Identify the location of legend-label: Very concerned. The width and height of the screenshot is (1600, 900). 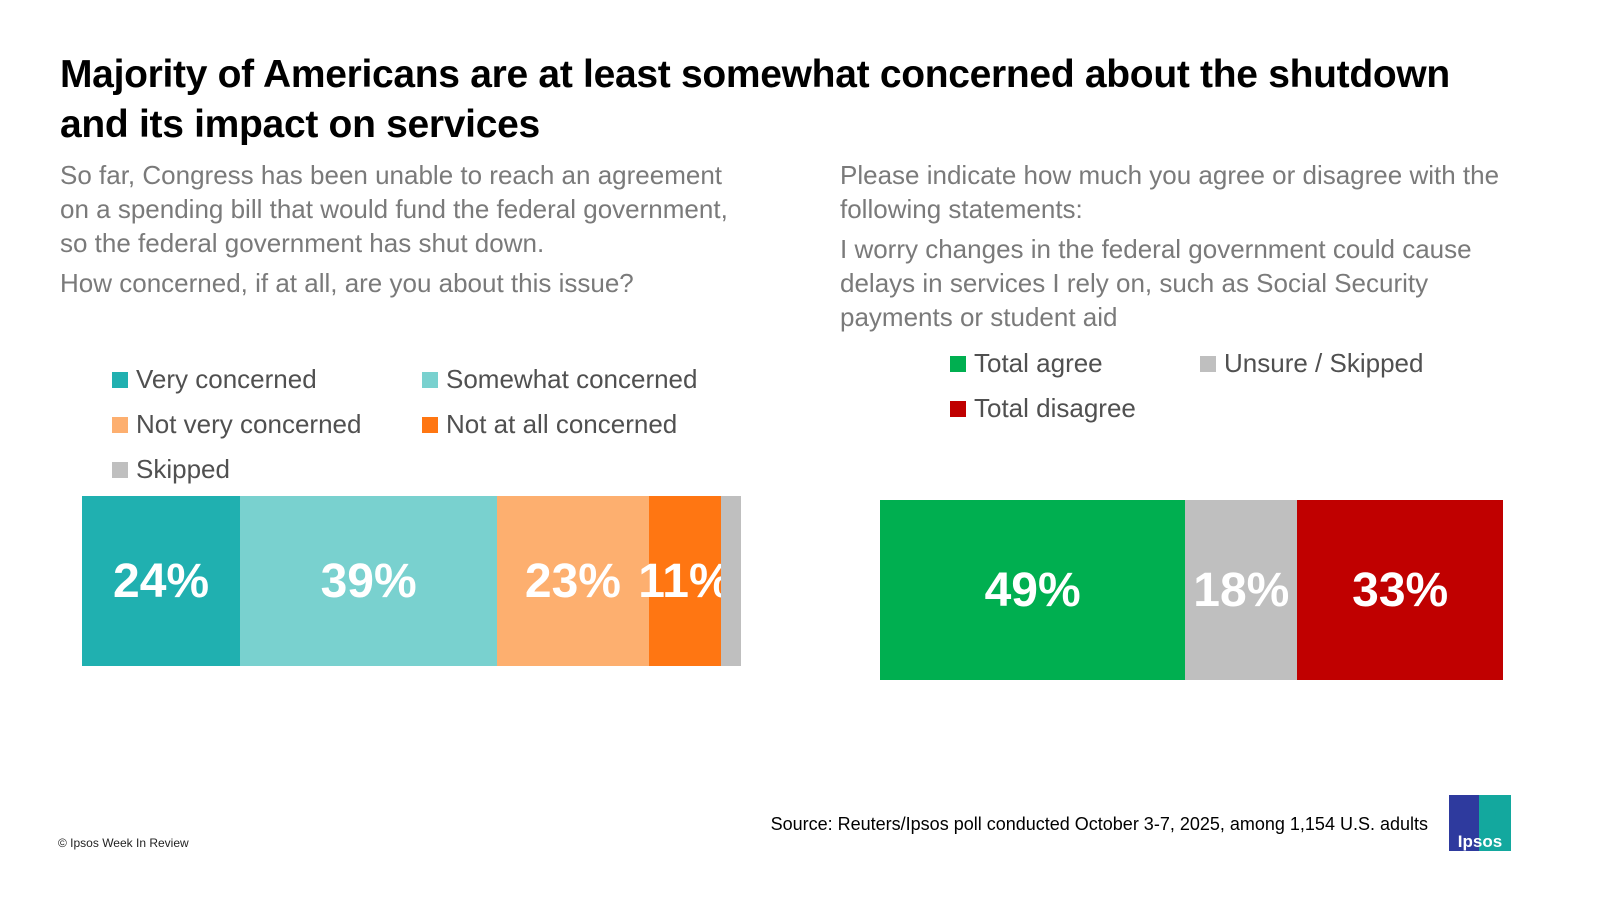
(226, 379).